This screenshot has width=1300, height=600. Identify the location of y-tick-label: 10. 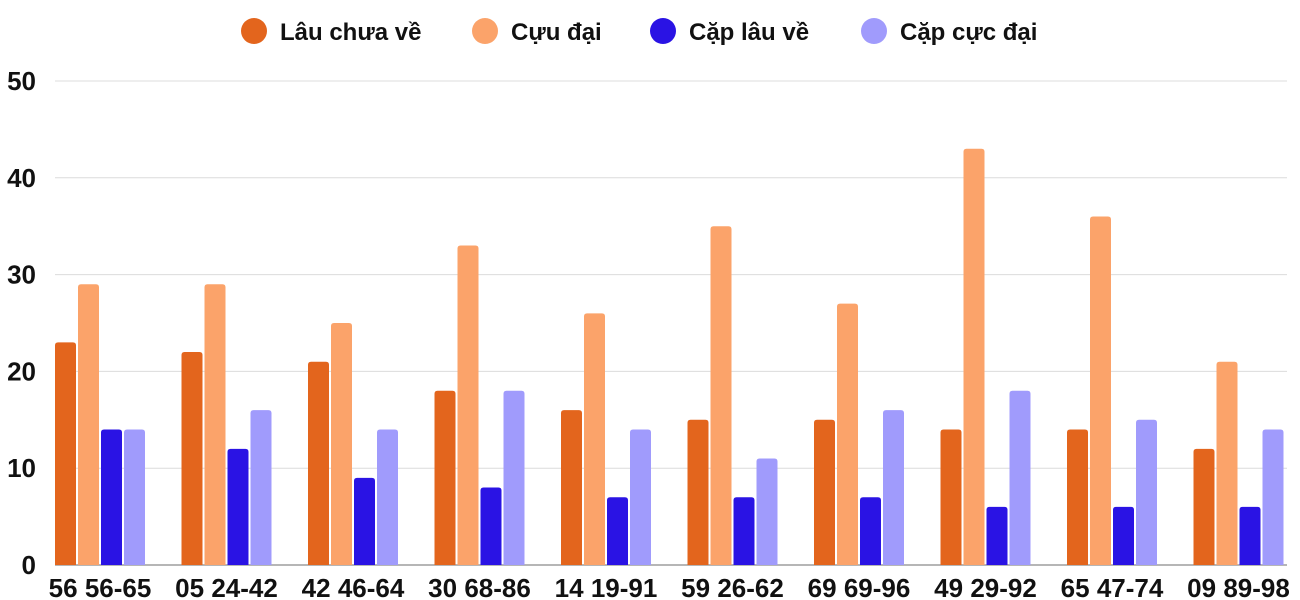
(21, 468).